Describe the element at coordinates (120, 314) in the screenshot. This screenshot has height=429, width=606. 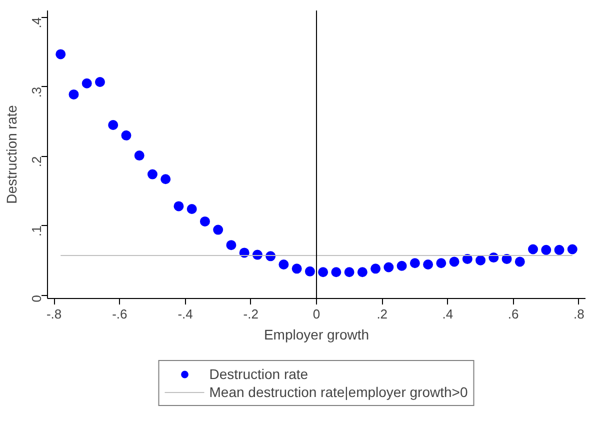
I see `x-tick-label: -.6` at that location.